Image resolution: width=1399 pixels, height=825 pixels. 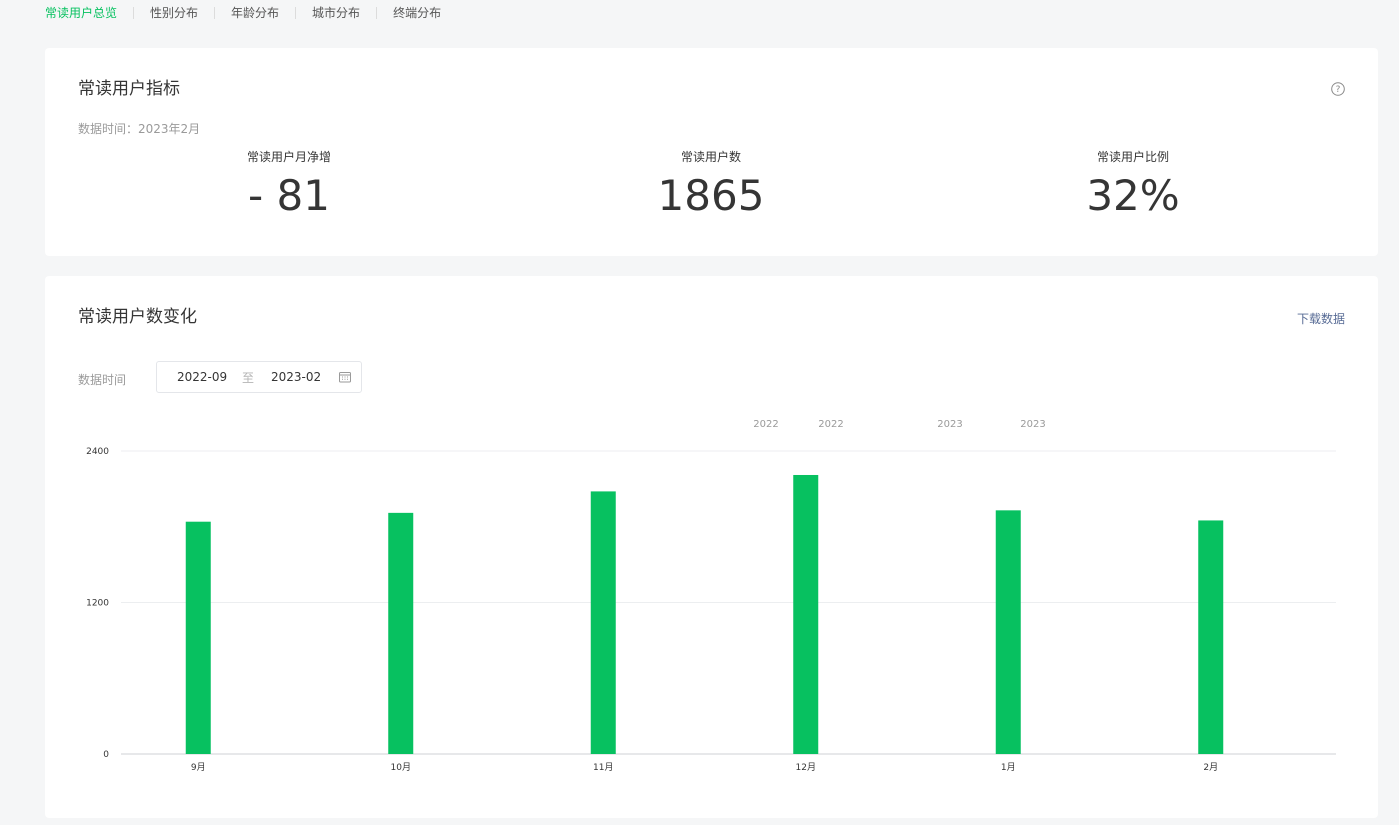 What do you see at coordinates (198, 767) in the screenshot?
I see `x-tick-label: 9月` at bounding box center [198, 767].